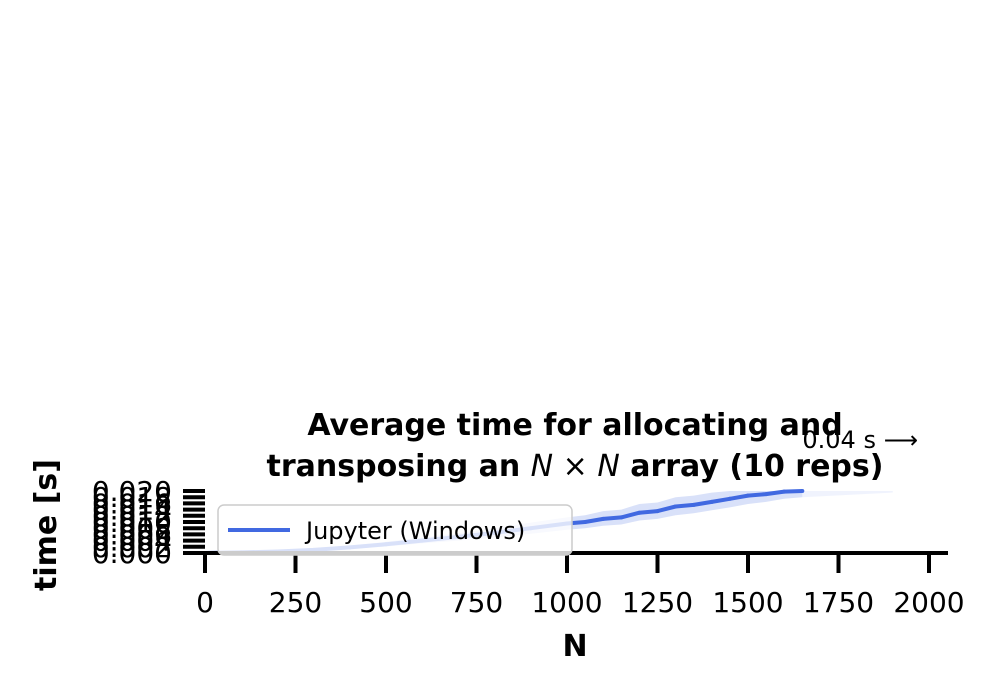 The height and width of the screenshot is (700, 1000). Describe the element at coordinates (295, 602) in the screenshot. I see `x-tick-label: 250` at that location.